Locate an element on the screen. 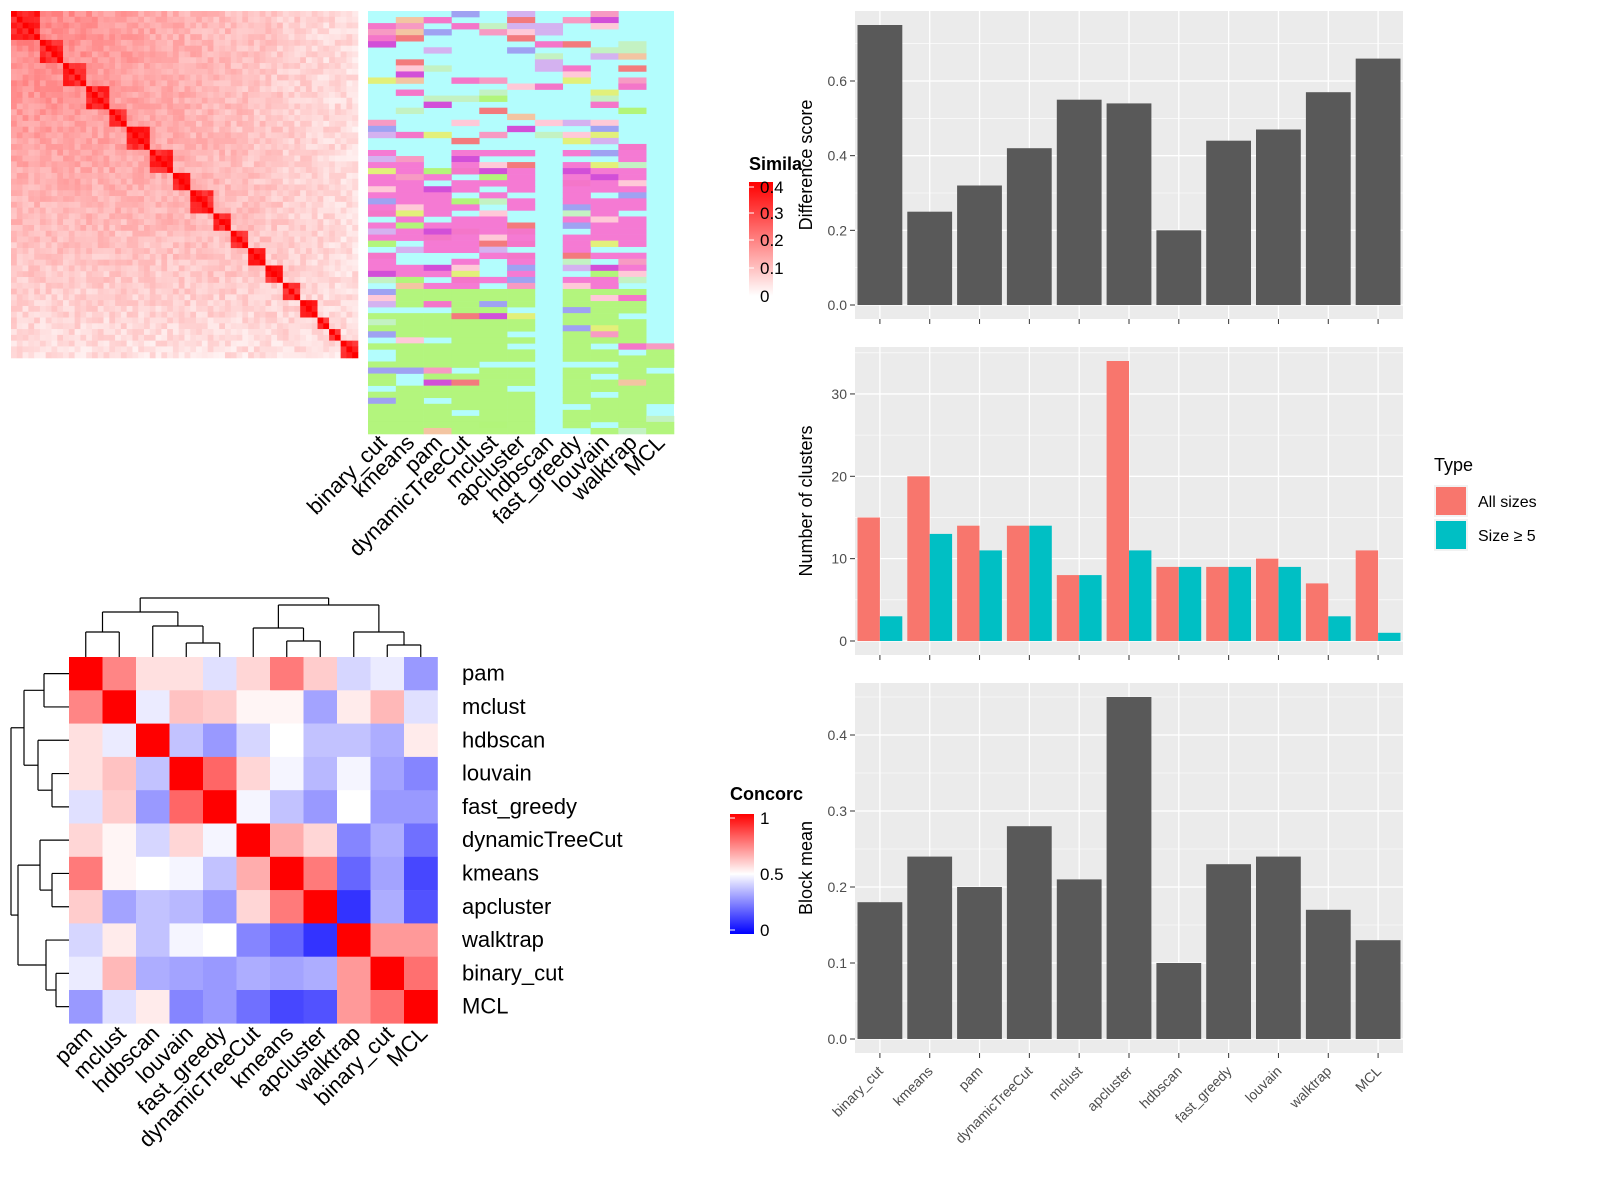  concordance-row-label: pam is located at coordinates (483, 673).